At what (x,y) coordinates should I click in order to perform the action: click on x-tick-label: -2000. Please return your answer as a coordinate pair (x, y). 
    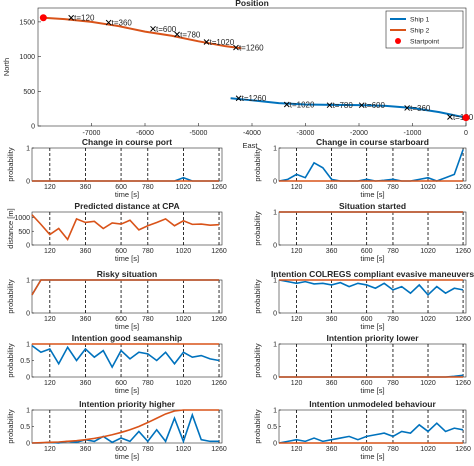
    Looking at the image, I should click on (359, 133).